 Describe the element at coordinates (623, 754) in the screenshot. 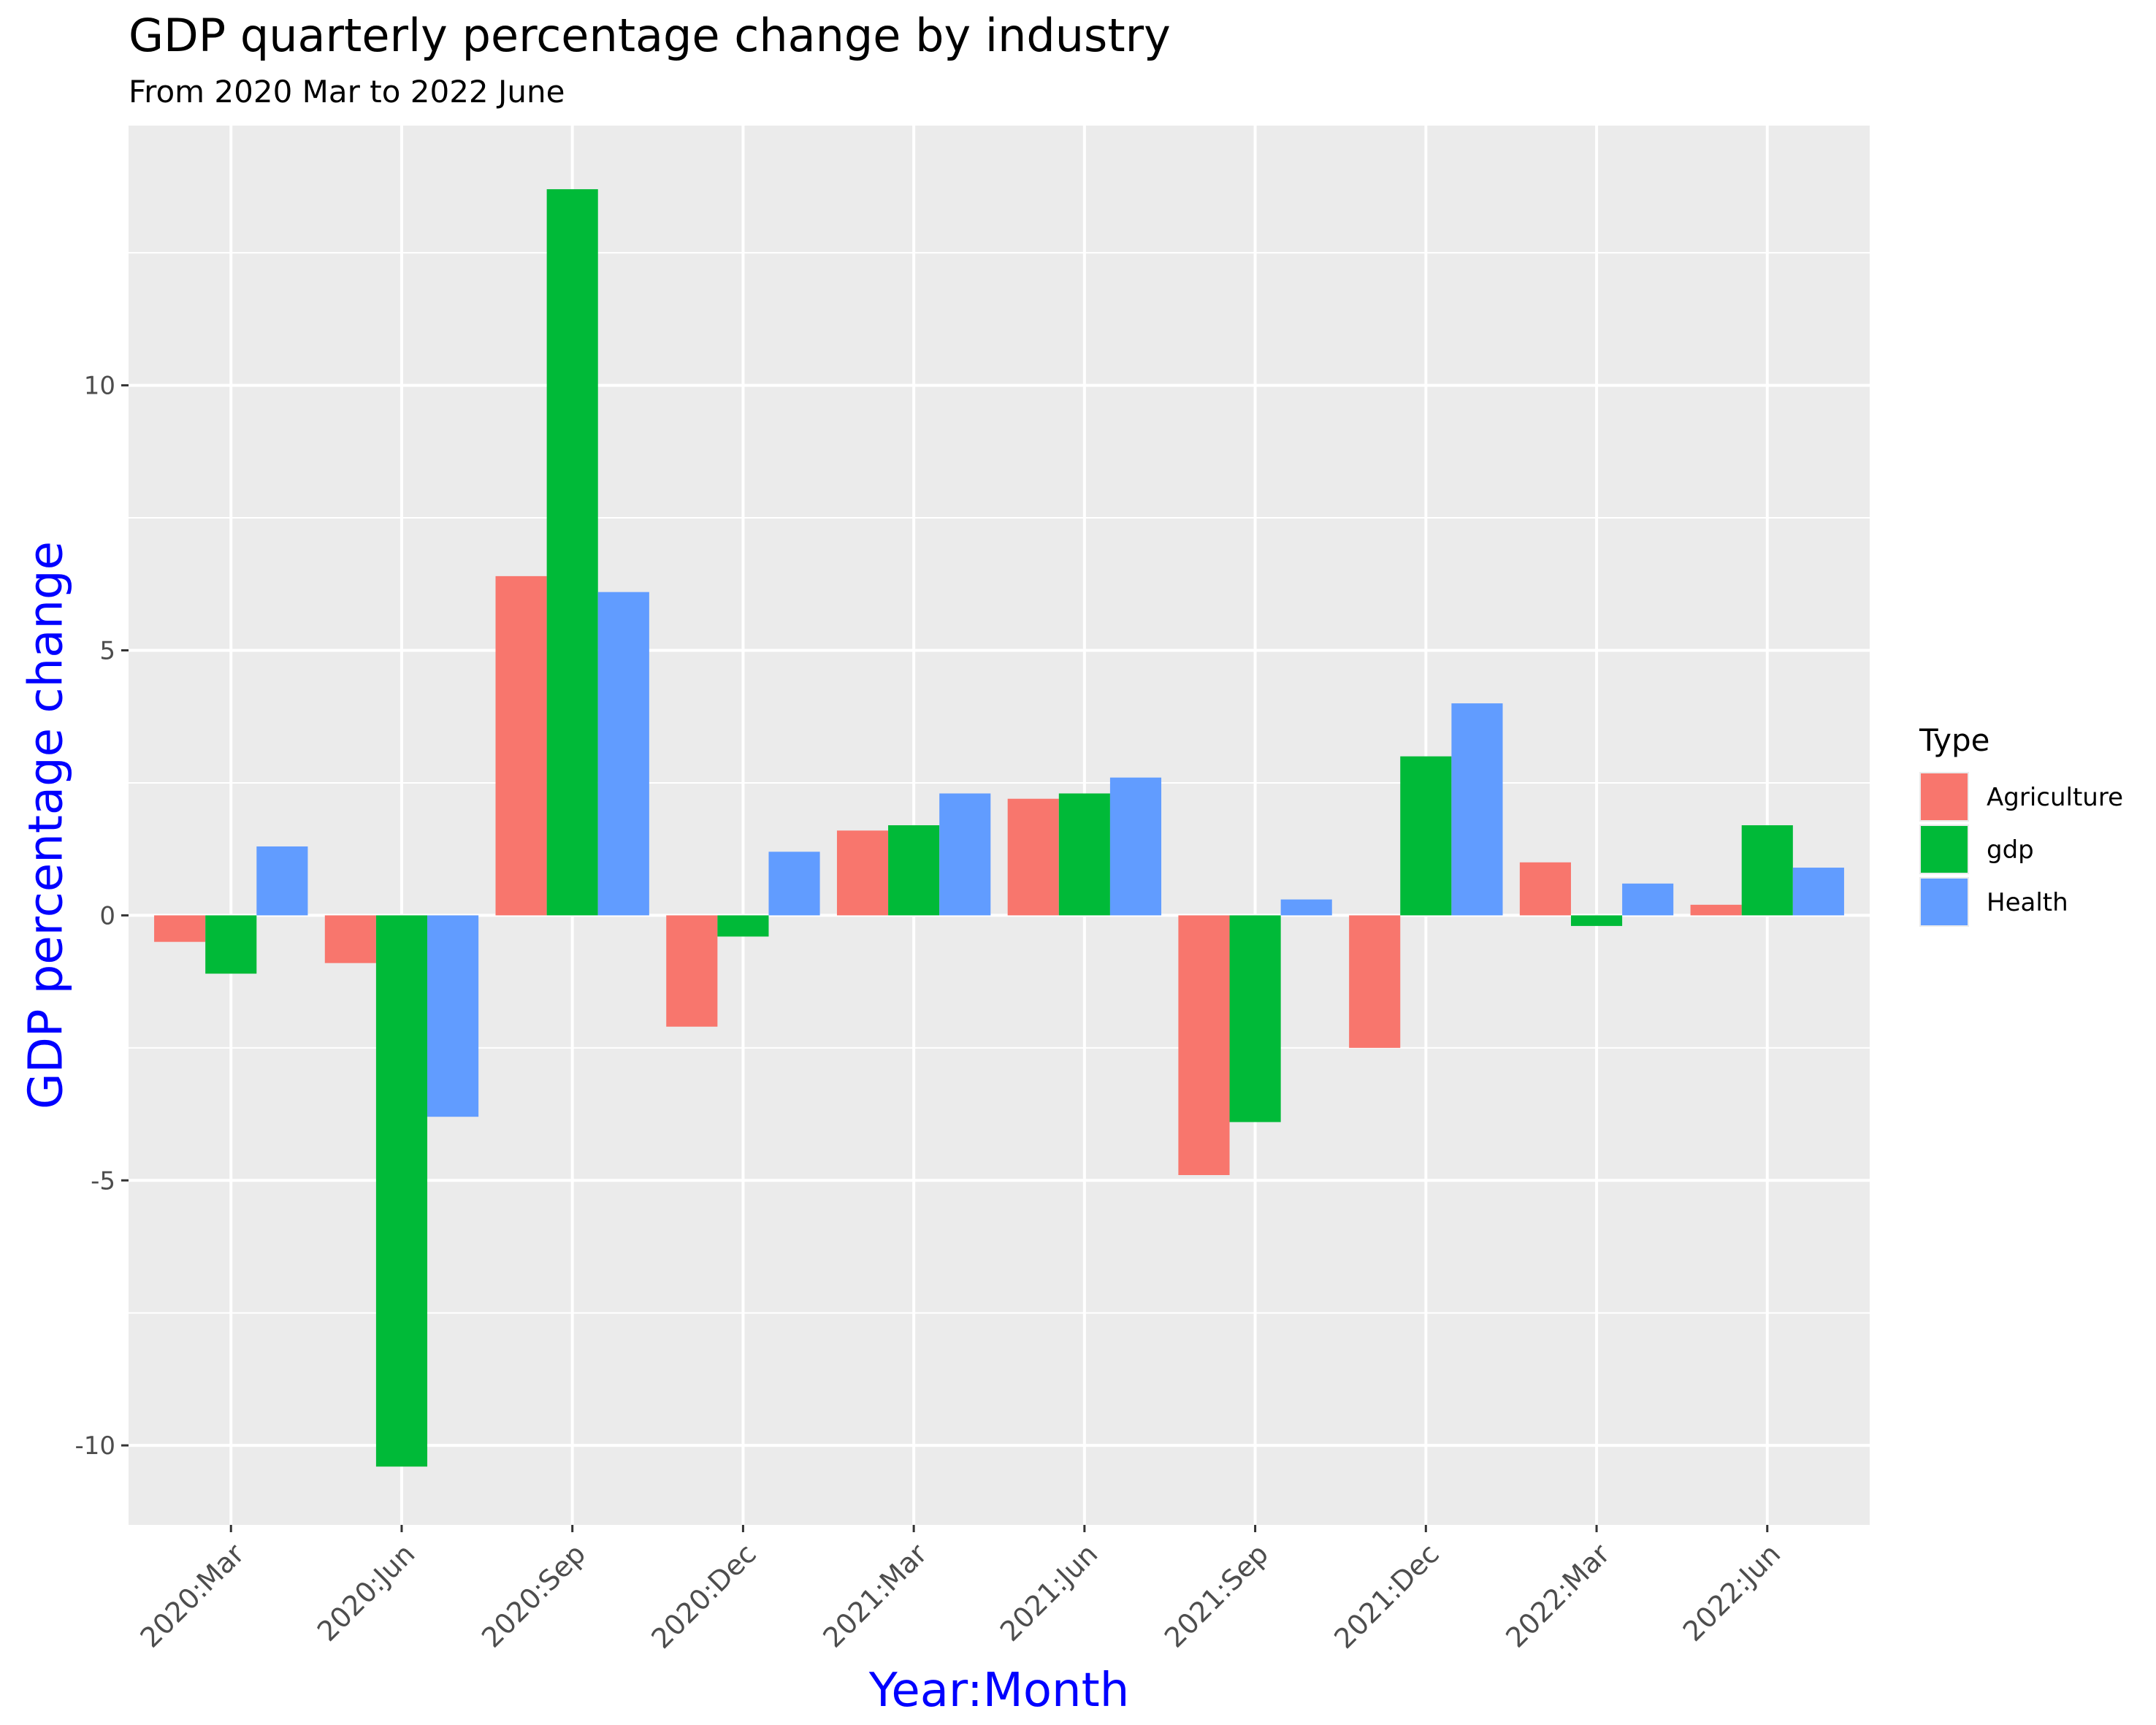

I see `bar-health-2020-sep` at that location.